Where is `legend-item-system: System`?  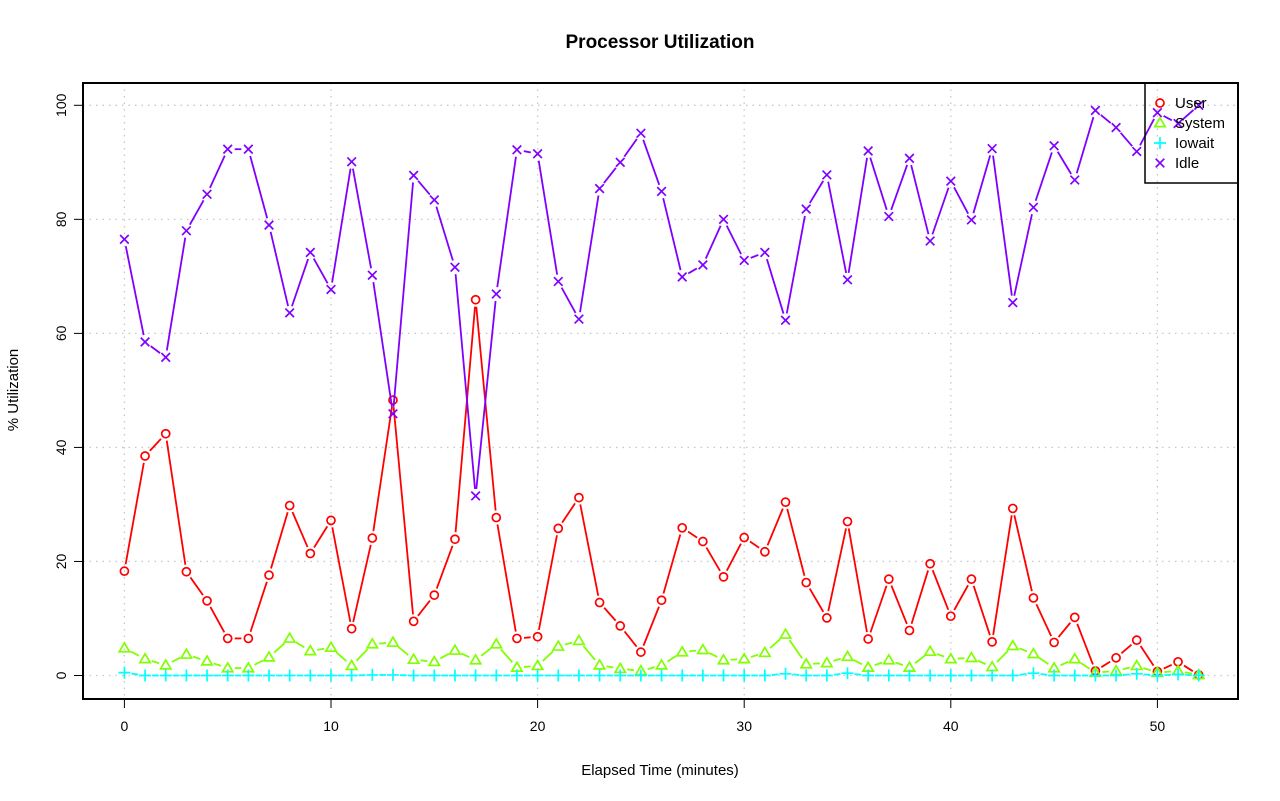
legend-item-system: System is located at coordinates (1189, 123).